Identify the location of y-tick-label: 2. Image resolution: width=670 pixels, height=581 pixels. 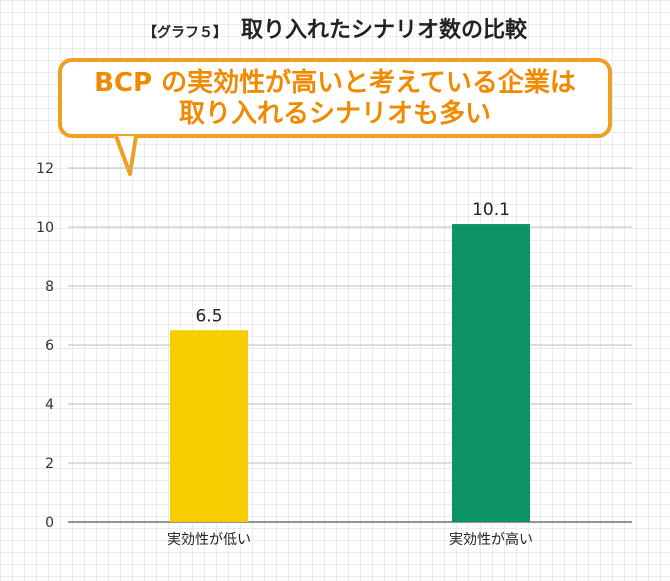
(49, 464).